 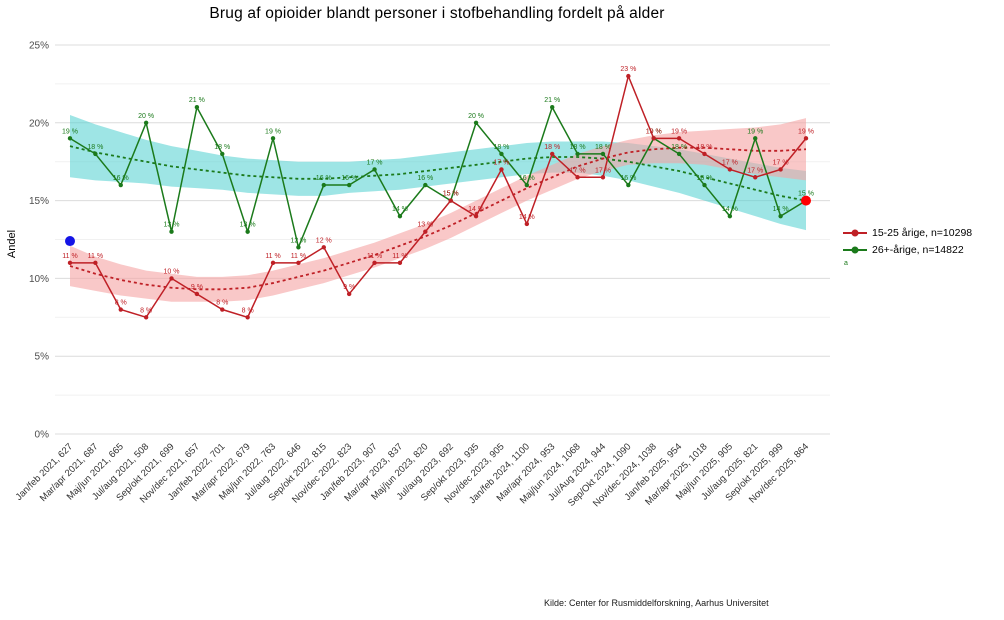 What do you see at coordinates (42, 435) in the screenshot?
I see `y-tick-label: 0%` at bounding box center [42, 435].